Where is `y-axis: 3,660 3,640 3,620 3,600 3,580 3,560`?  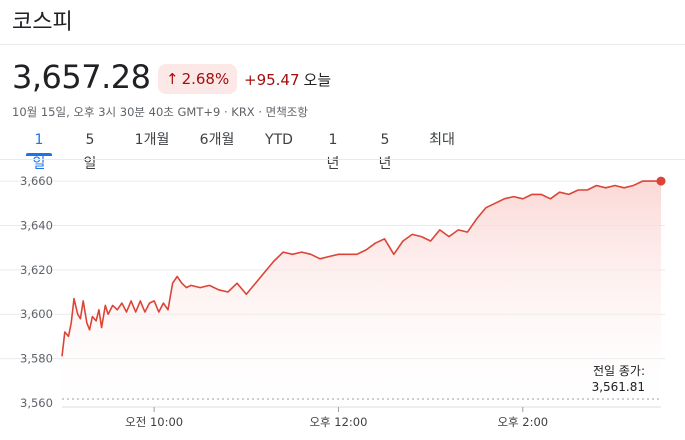
y-axis: 3,660 3,640 3,620 3,600 3,580 3,560 is located at coordinates (36, 292).